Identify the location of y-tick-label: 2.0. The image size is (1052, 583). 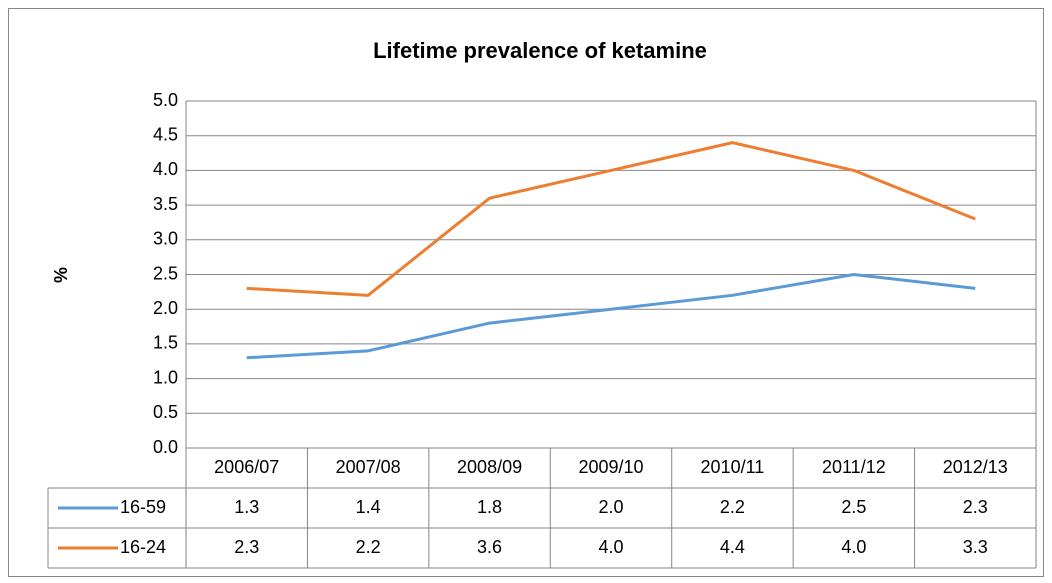
(165, 308).